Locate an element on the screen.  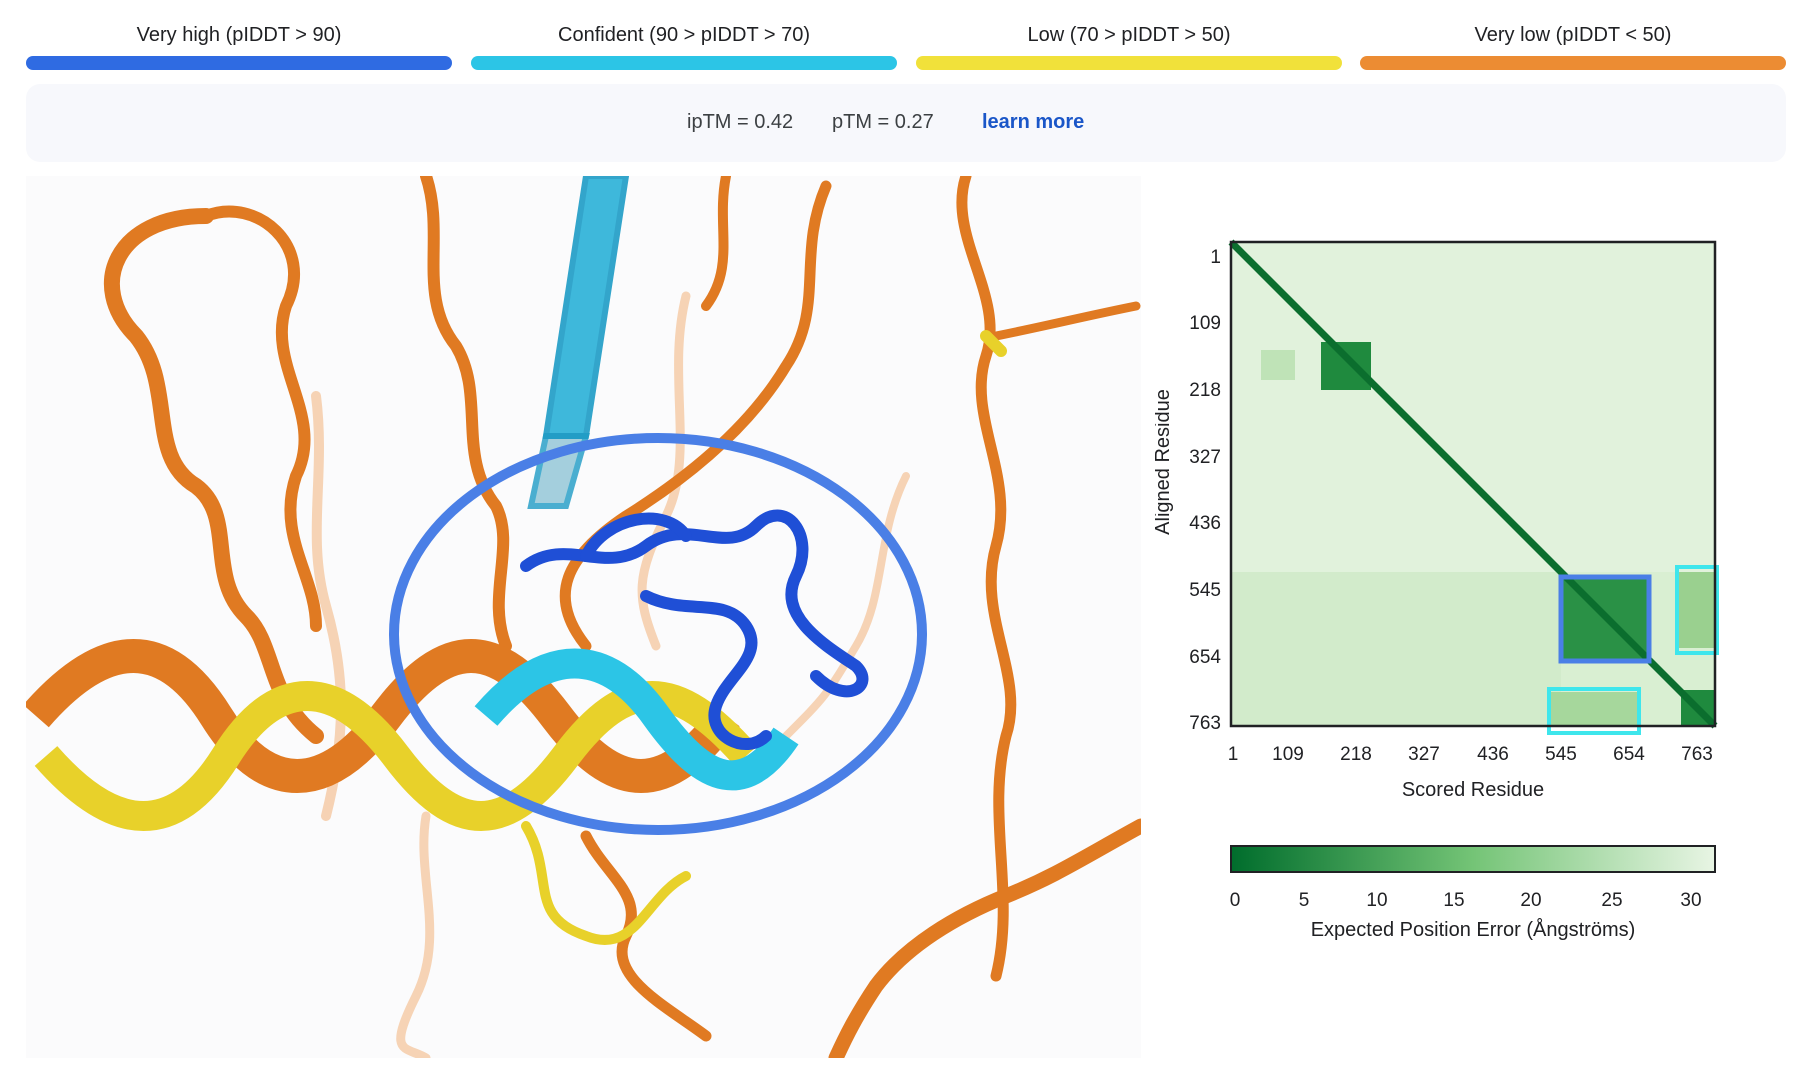
pae-diagonal is located at coordinates (1473, 484).